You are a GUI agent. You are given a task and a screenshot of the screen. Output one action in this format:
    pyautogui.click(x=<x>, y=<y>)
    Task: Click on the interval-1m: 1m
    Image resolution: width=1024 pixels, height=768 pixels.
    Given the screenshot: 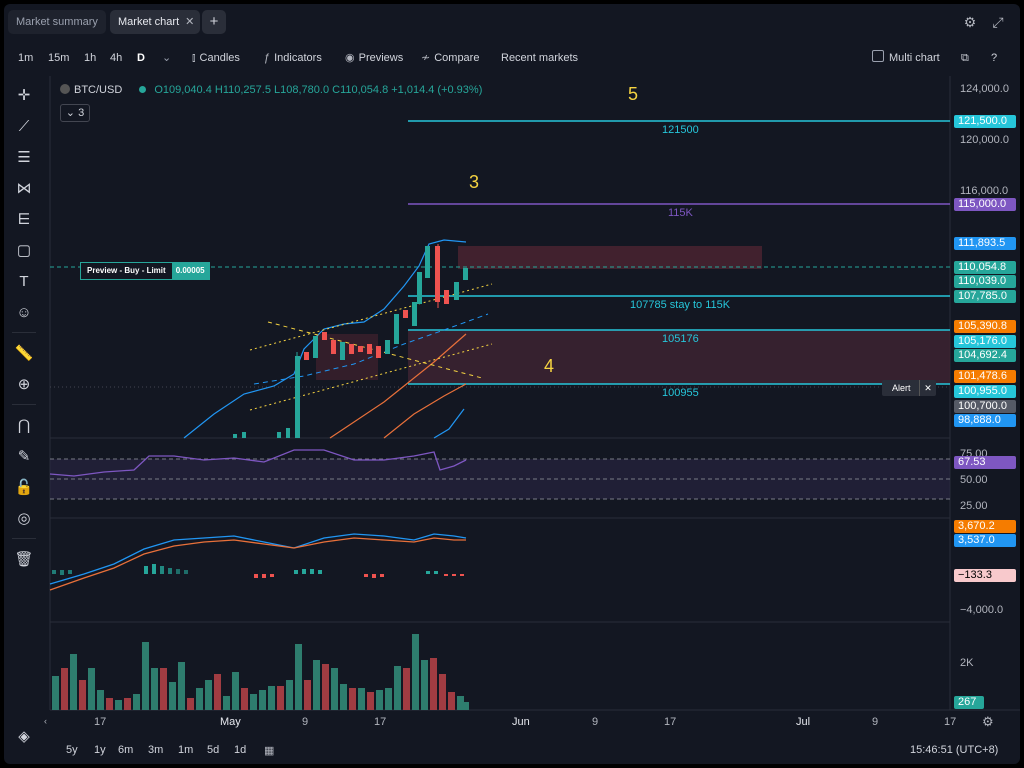 What is the action you would take?
    pyautogui.click(x=26, y=58)
    